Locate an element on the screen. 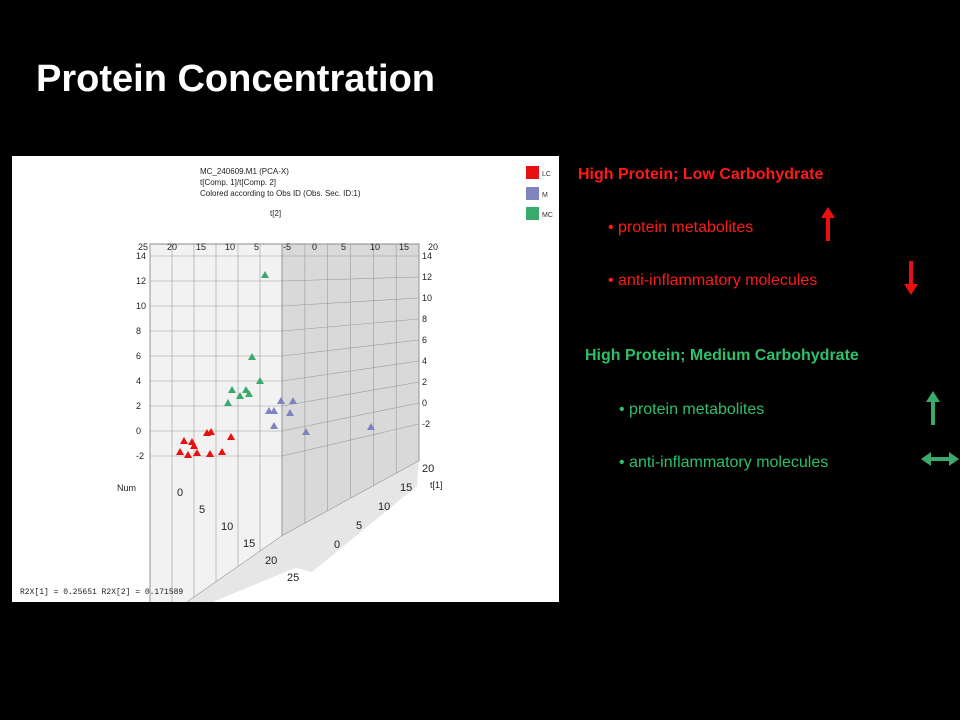 The image size is (960, 720). tick-label-t2-right: 14 is located at coordinates (427, 256).